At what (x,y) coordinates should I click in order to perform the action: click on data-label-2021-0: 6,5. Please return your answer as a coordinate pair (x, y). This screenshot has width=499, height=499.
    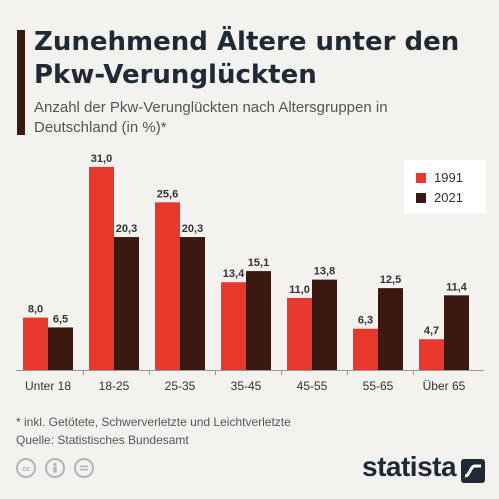
    Looking at the image, I should click on (60, 319).